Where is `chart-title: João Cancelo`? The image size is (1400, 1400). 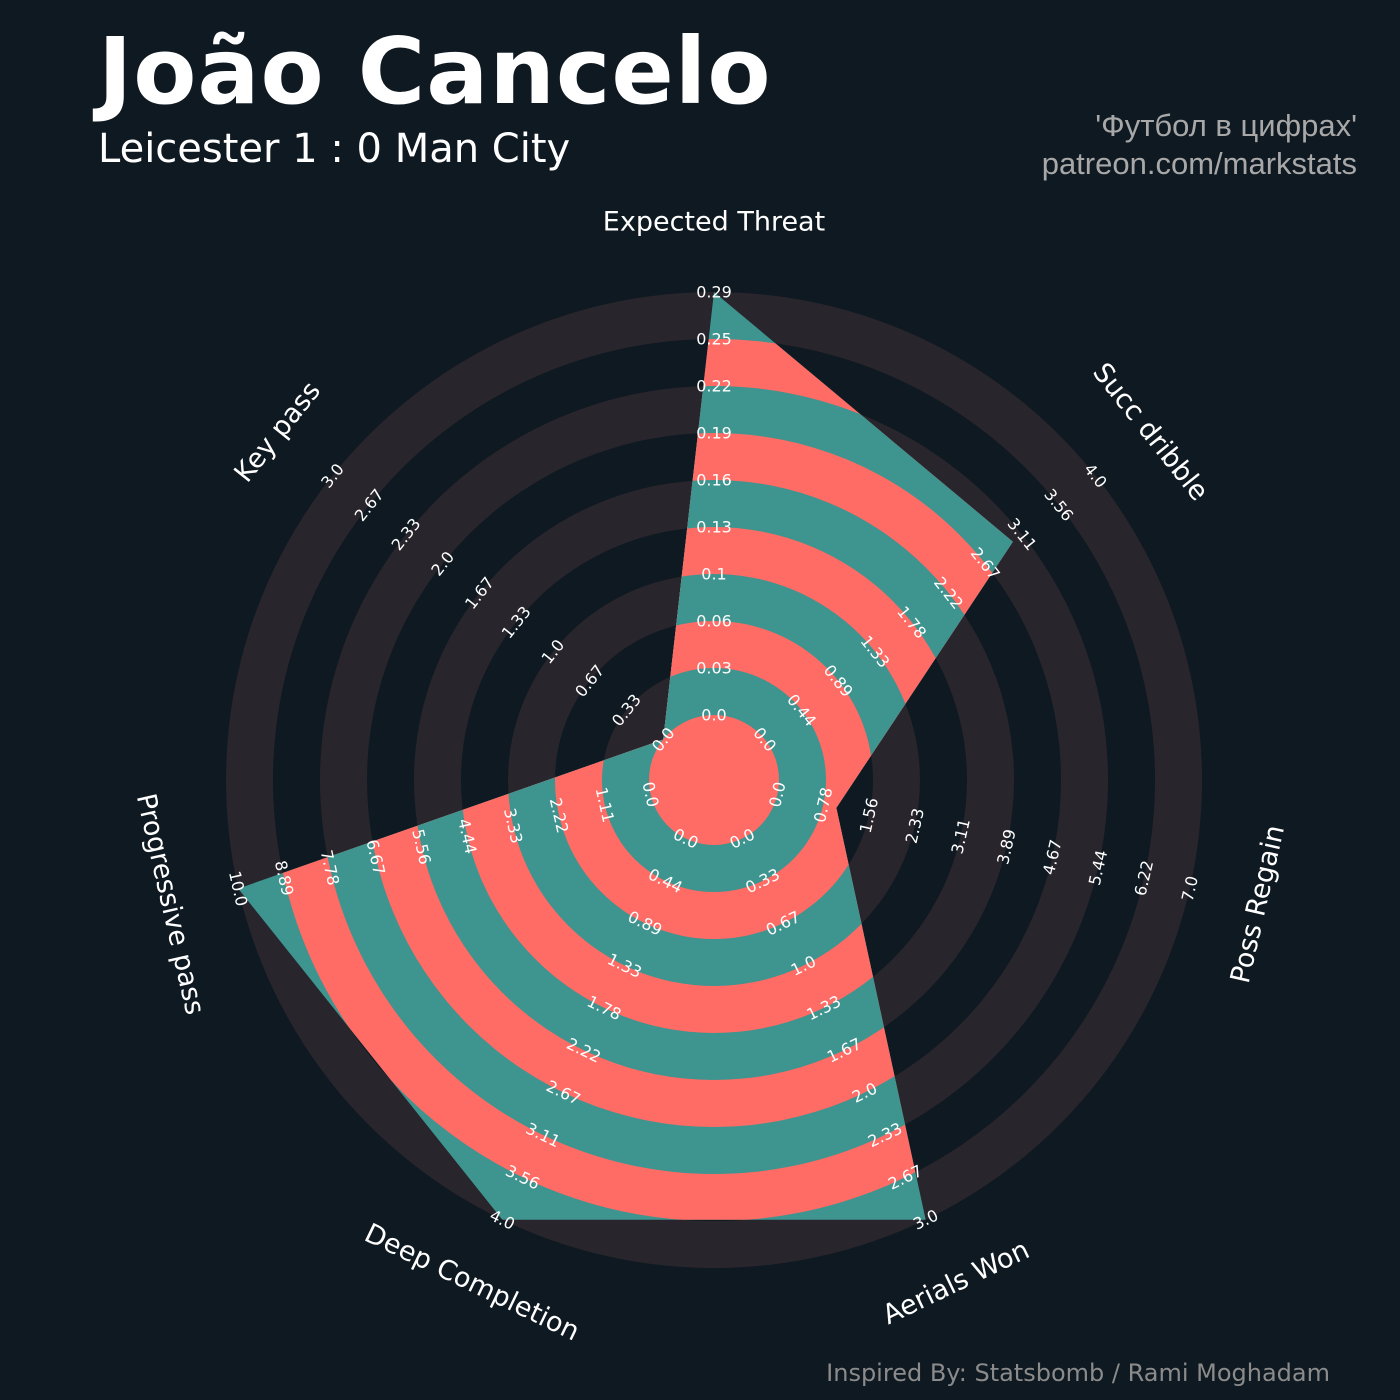 chart-title: João Cancelo is located at coordinates (435, 71).